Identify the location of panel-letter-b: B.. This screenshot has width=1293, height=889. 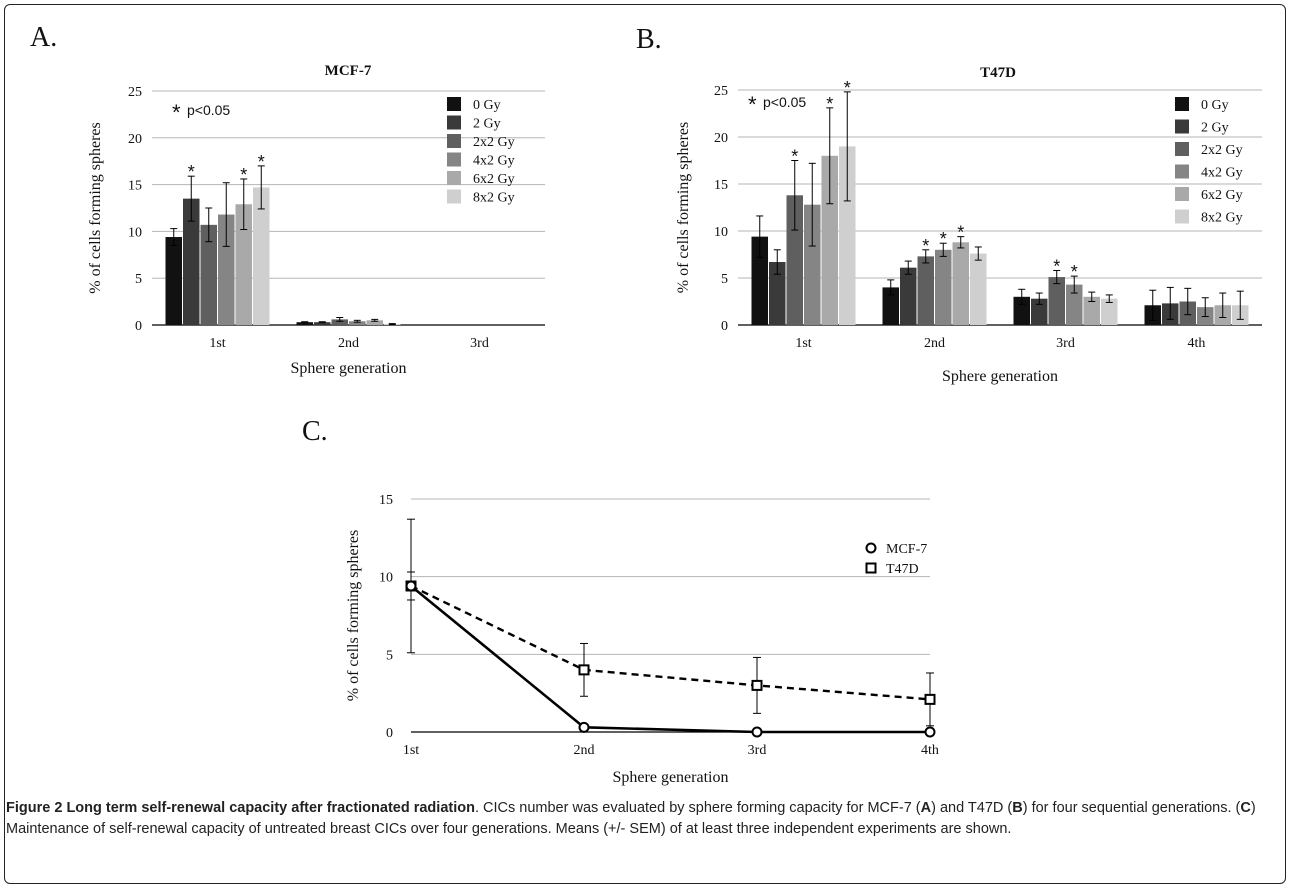
(649, 39).